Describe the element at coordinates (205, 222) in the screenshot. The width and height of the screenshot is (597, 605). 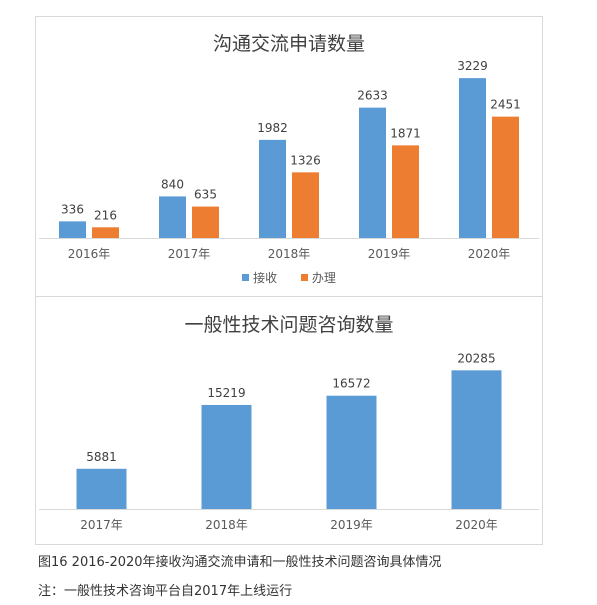
I see `bar-series1-2017年` at that location.